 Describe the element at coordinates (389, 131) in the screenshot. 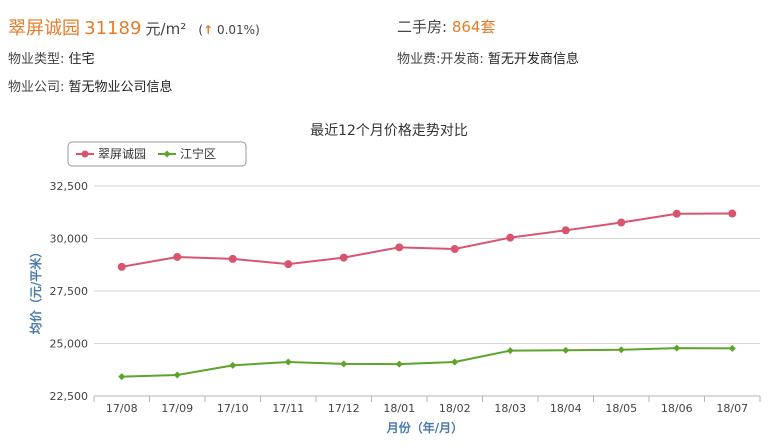

I see `chart-title: 最近12个月价格走势对比` at that location.